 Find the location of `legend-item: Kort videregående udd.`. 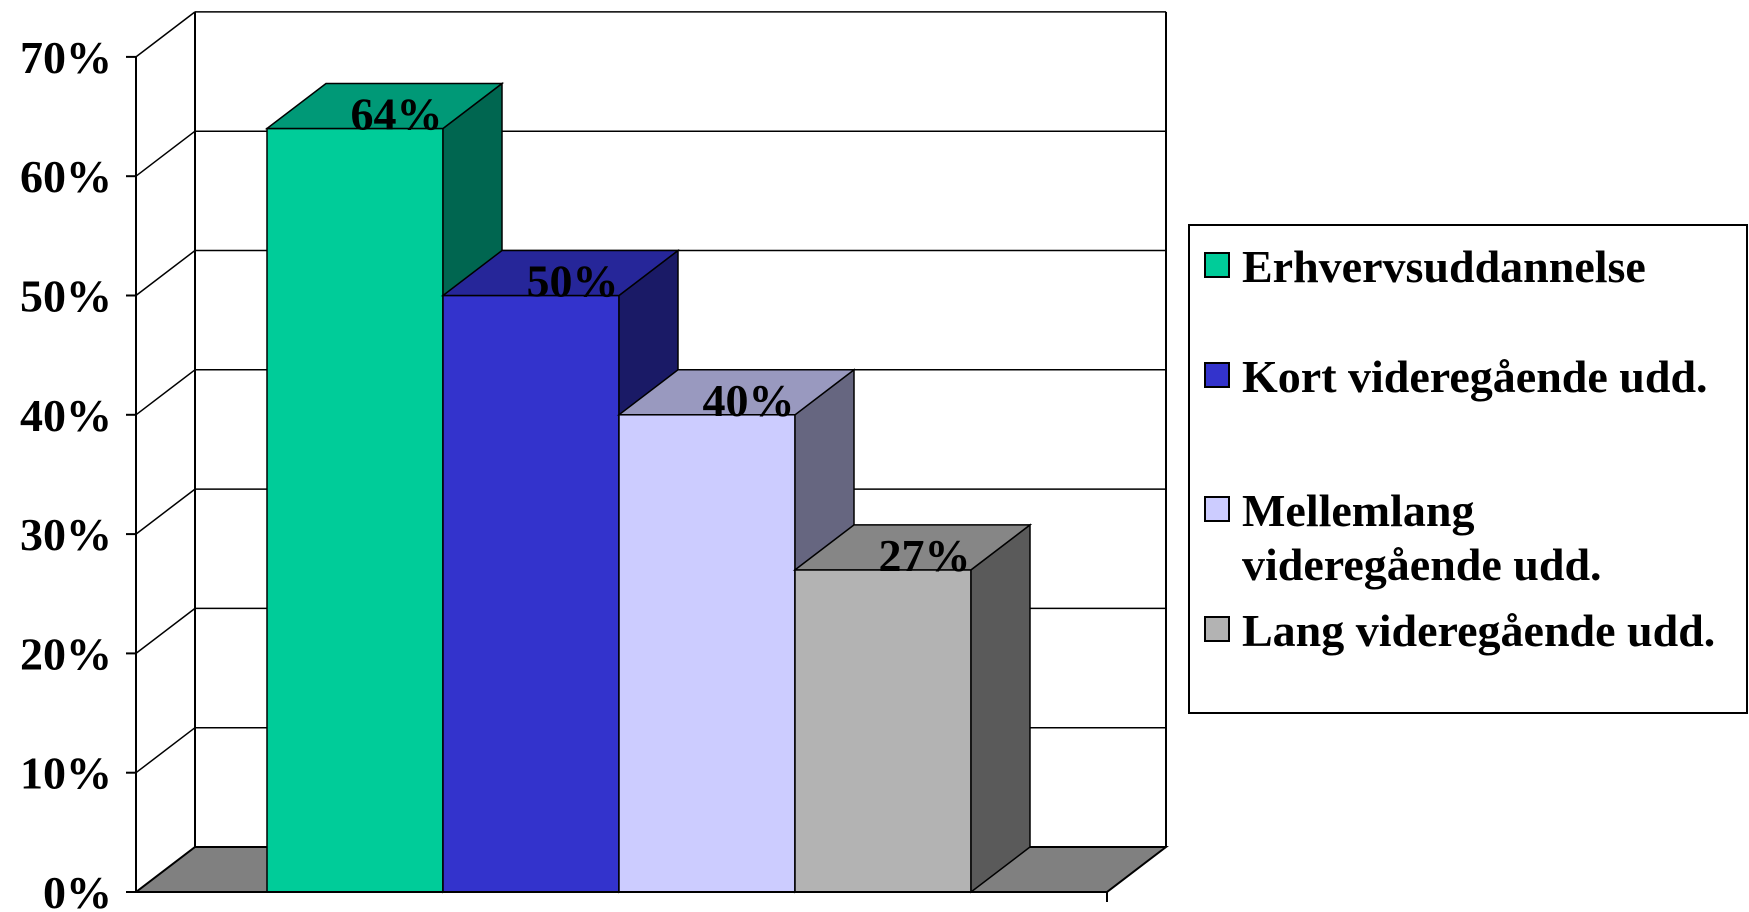

legend-item: Kort videregående udd. is located at coordinates (1473, 377).